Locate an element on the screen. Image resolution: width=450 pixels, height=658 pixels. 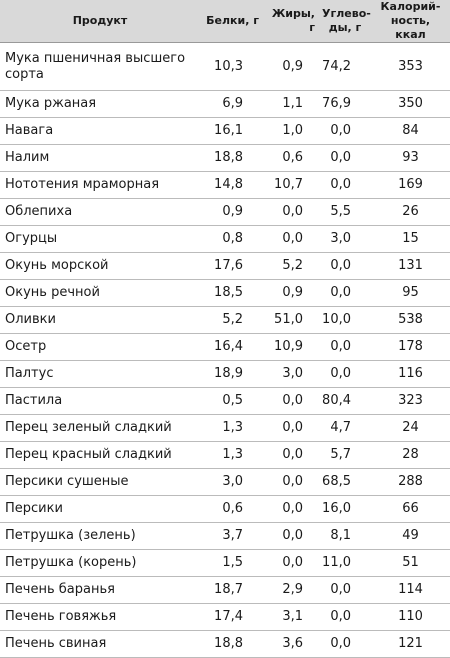
cell-value: 80,4 is located at coordinates (345, 401).